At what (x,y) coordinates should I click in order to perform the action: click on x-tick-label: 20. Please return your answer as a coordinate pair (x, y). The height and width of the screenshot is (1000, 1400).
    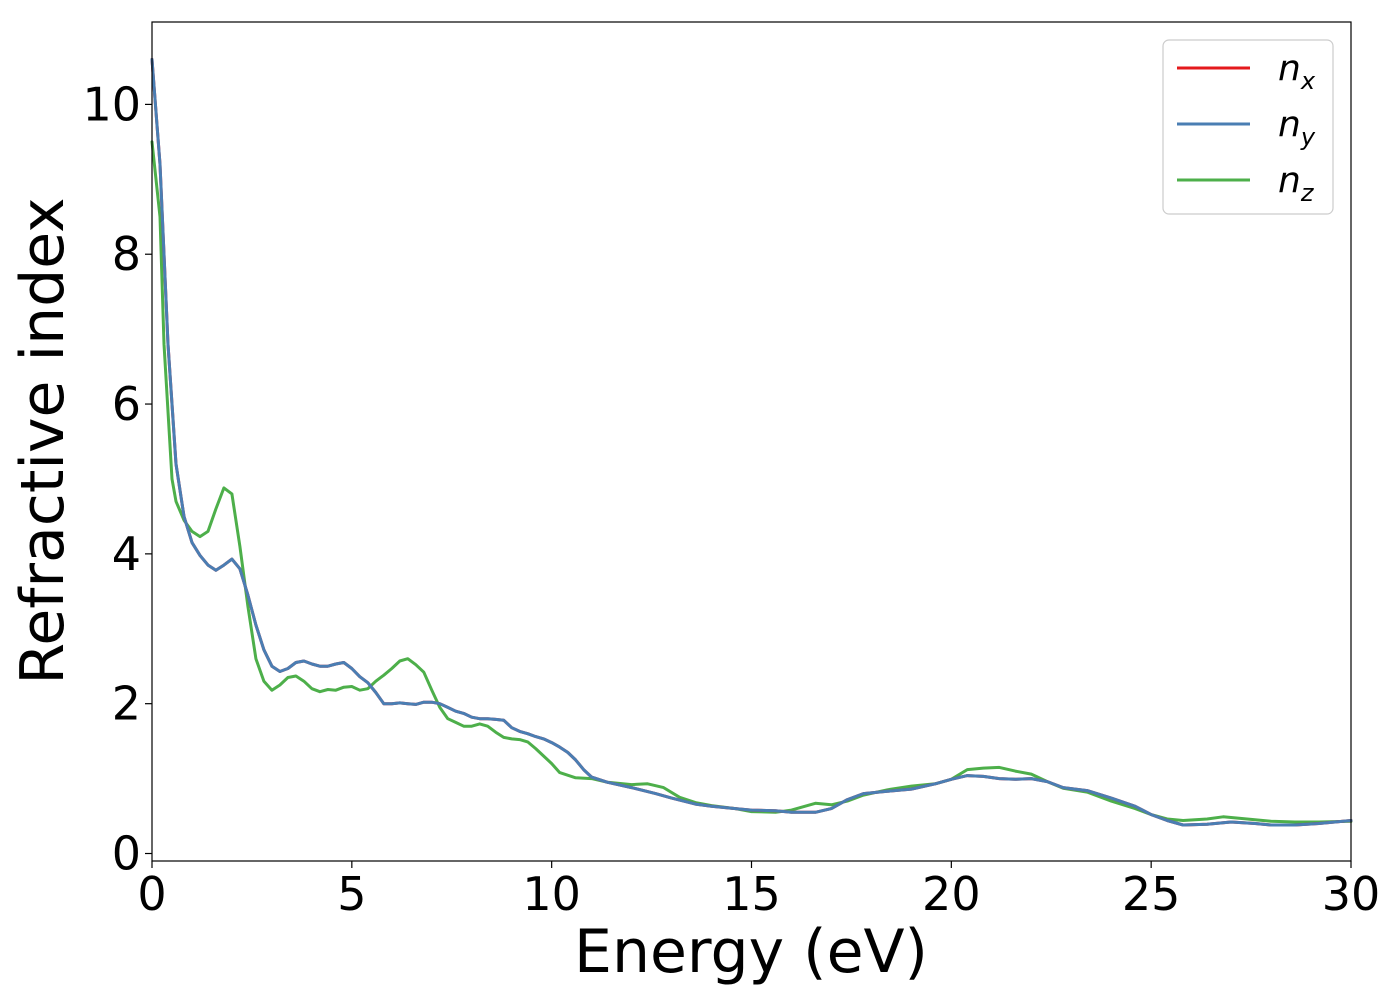
    Looking at the image, I should click on (951, 894).